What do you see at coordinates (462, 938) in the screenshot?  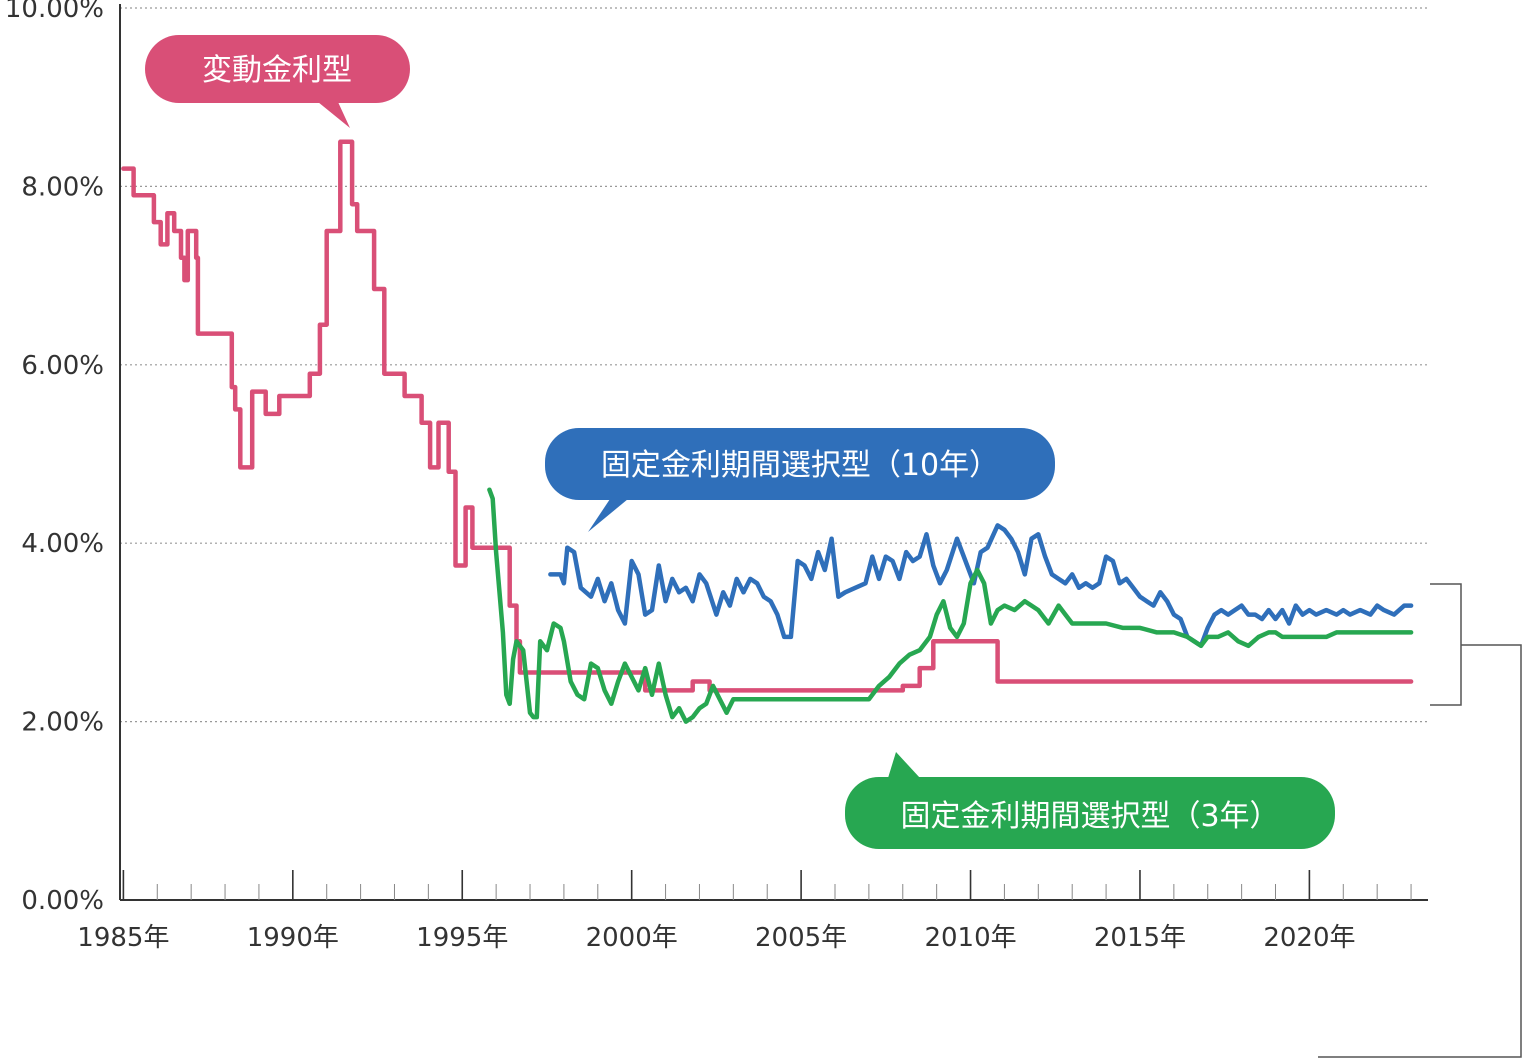 I see `x-tick-label: 1995年` at bounding box center [462, 938].